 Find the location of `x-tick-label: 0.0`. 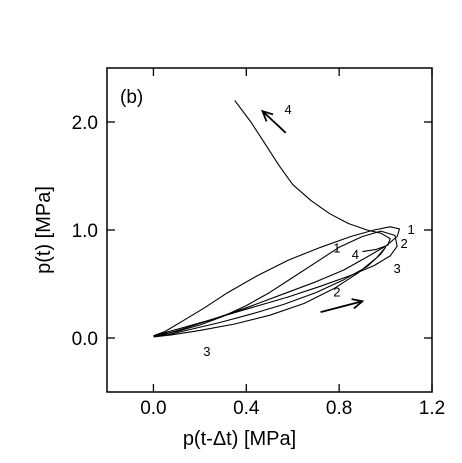

x-tick-label: 0.0 is located at coordinates (153, 408).